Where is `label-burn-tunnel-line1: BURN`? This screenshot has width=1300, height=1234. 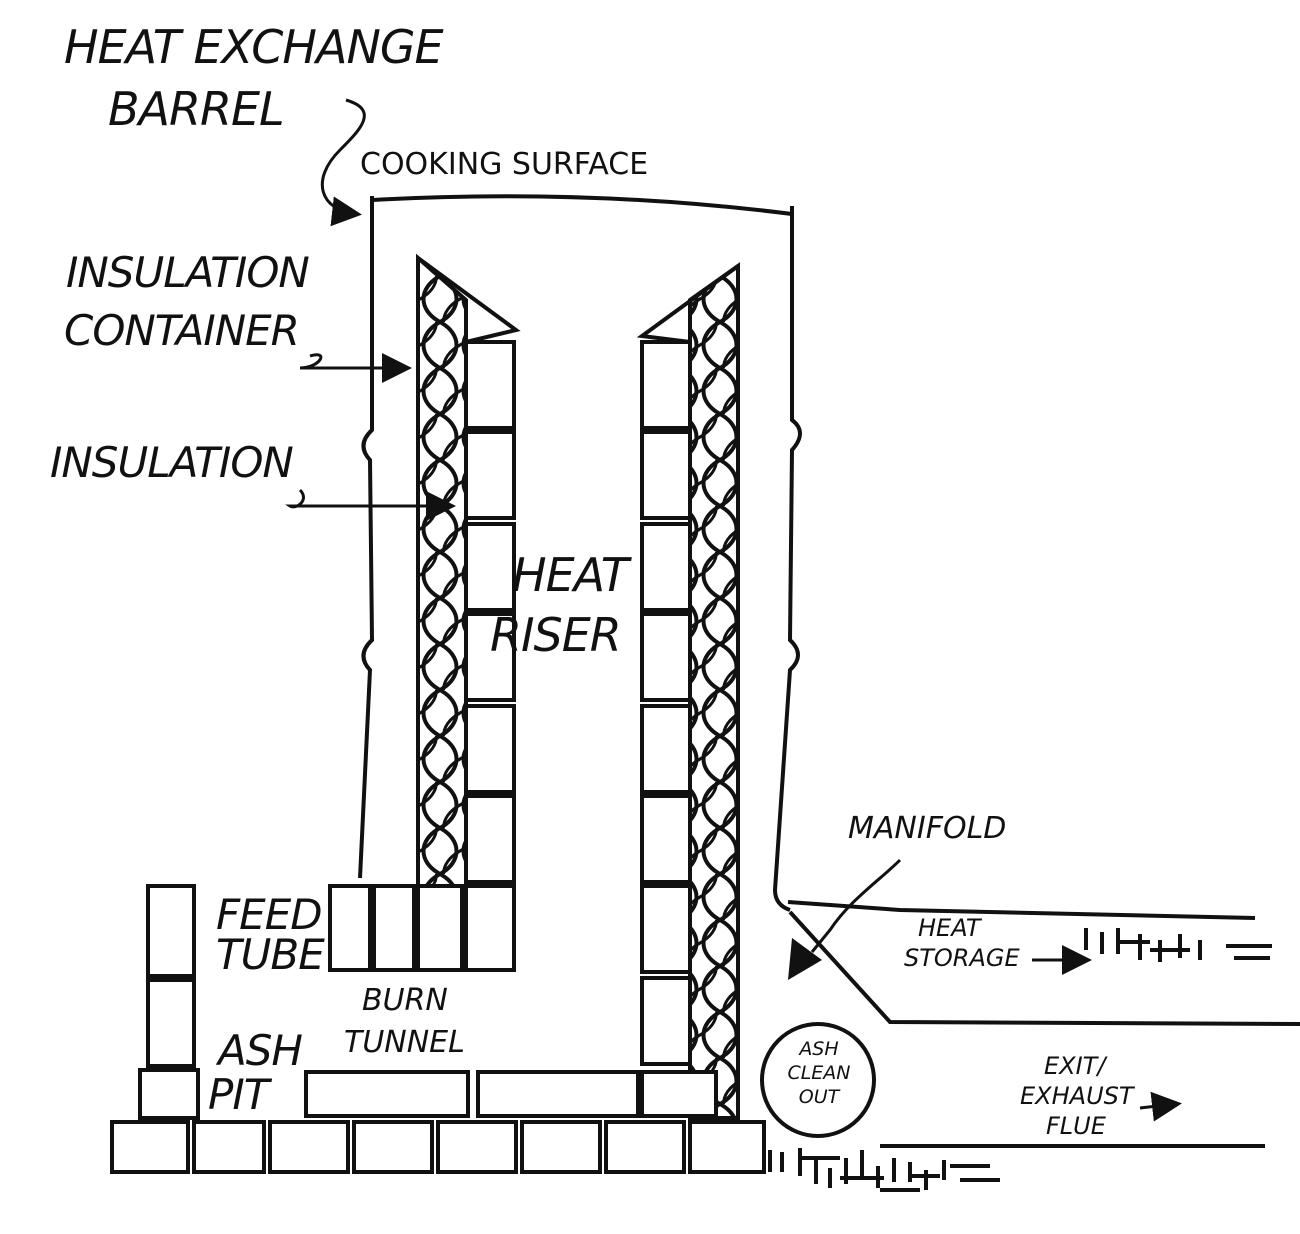 label-burn-tunnel-line1: BURN is located at coordinates (405, 1000).